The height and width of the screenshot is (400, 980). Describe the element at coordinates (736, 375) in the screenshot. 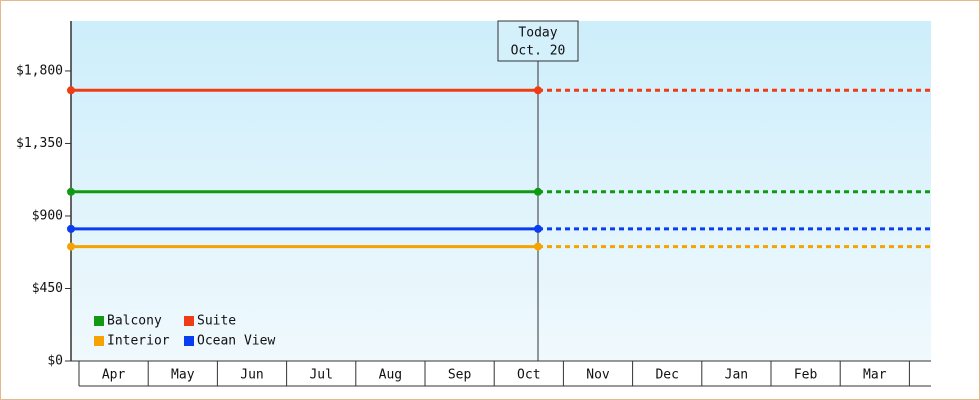

I see `x-tick-label: Jan` at that location.